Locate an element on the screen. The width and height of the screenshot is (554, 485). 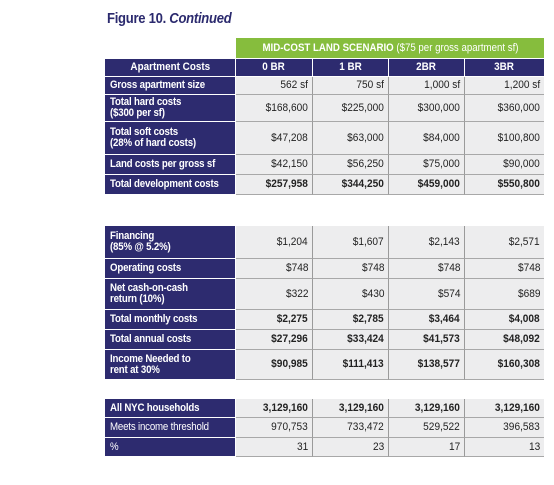
table-cell: $138,577 is located at coordinates (427, 365).